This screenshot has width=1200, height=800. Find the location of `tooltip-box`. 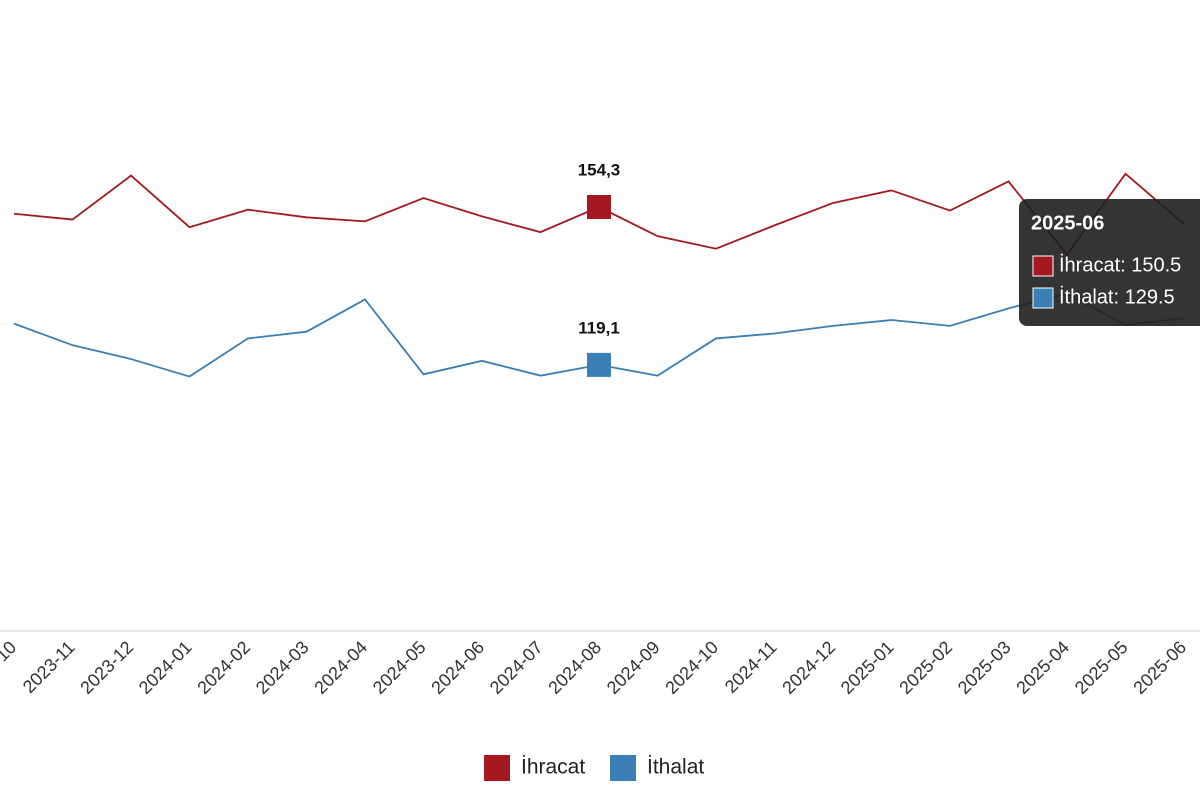

tooltip-box is located at coordinates (1109, 262).